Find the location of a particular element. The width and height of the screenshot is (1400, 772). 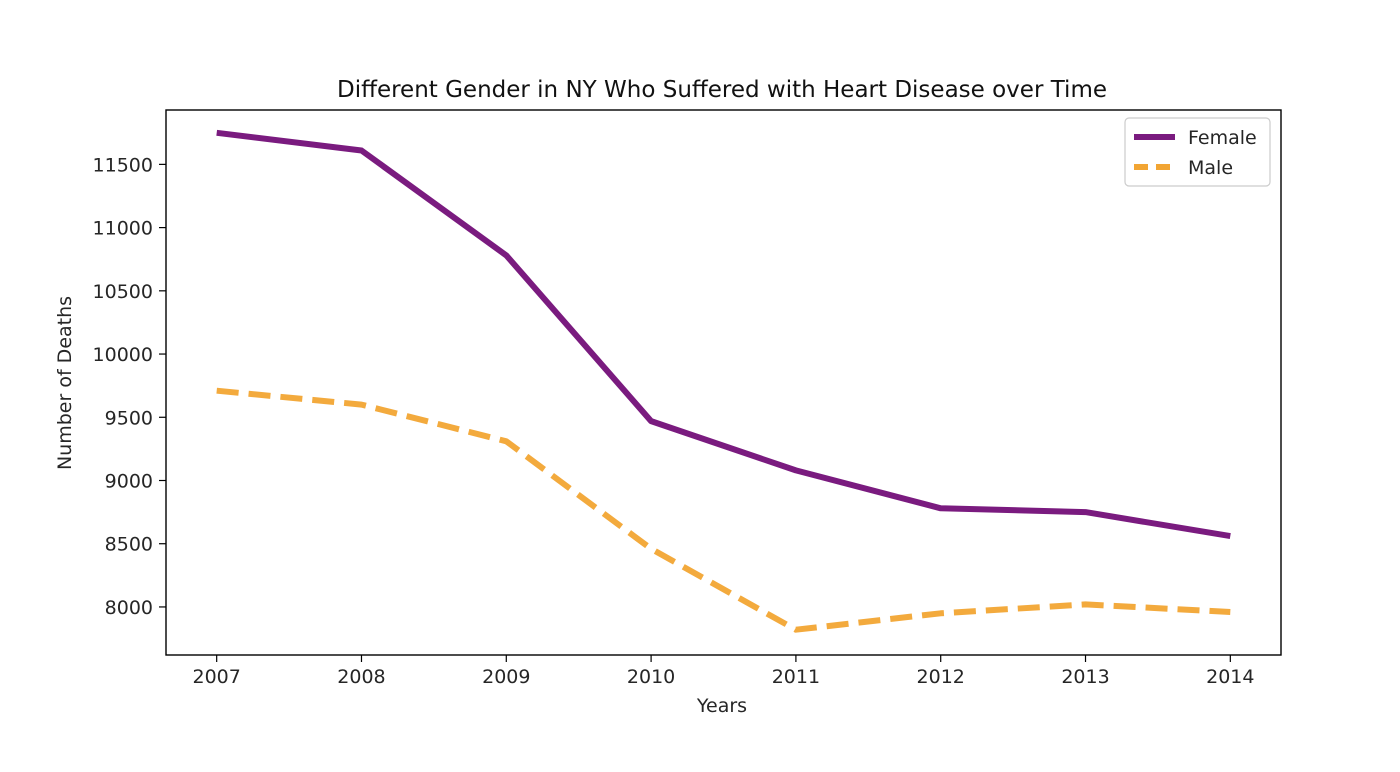

y-axis-label: Number of Deaths is located at coordinates (65, 383).